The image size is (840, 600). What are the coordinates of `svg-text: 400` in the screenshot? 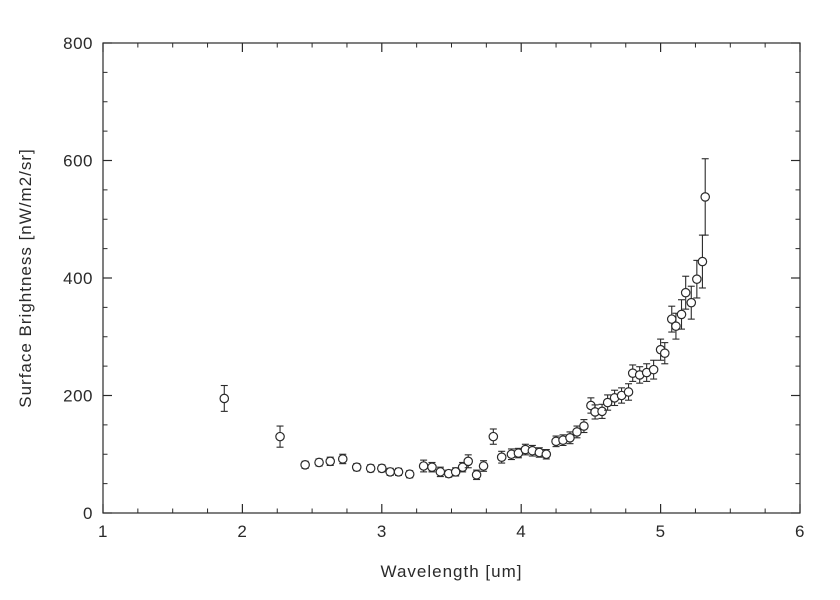 It's located at (78, 278).